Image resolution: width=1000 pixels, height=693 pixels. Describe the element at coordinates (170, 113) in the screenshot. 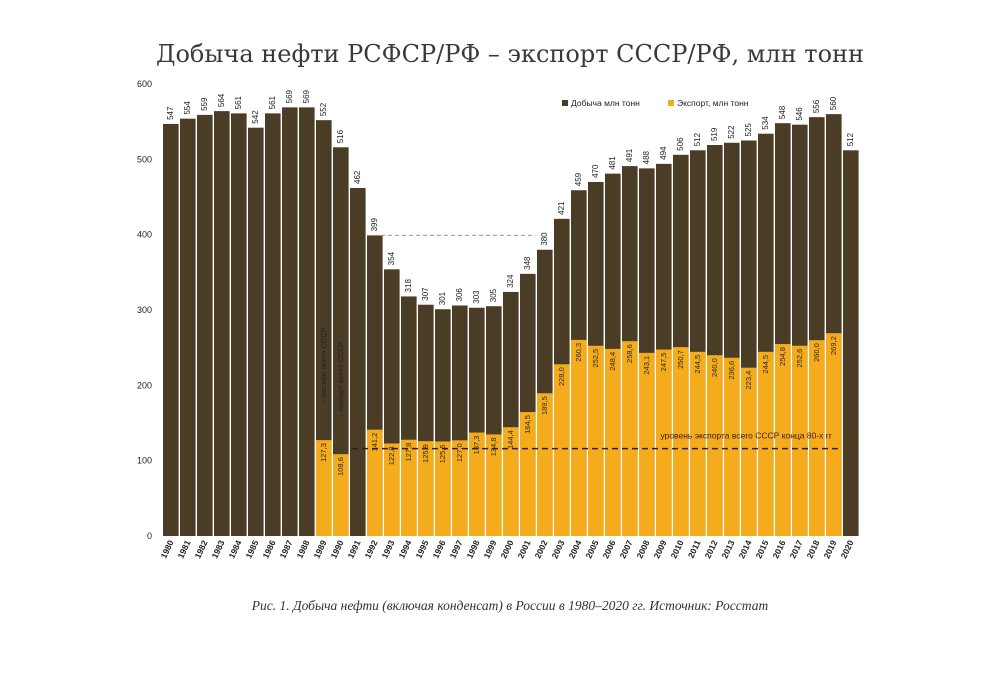

I see `production-data-label: 547` at that location.